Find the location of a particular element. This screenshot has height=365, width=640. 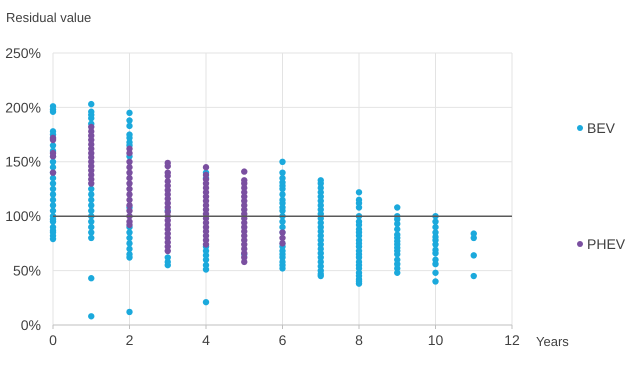

x-tick-label: 4 is located at coordinates (206, 340).